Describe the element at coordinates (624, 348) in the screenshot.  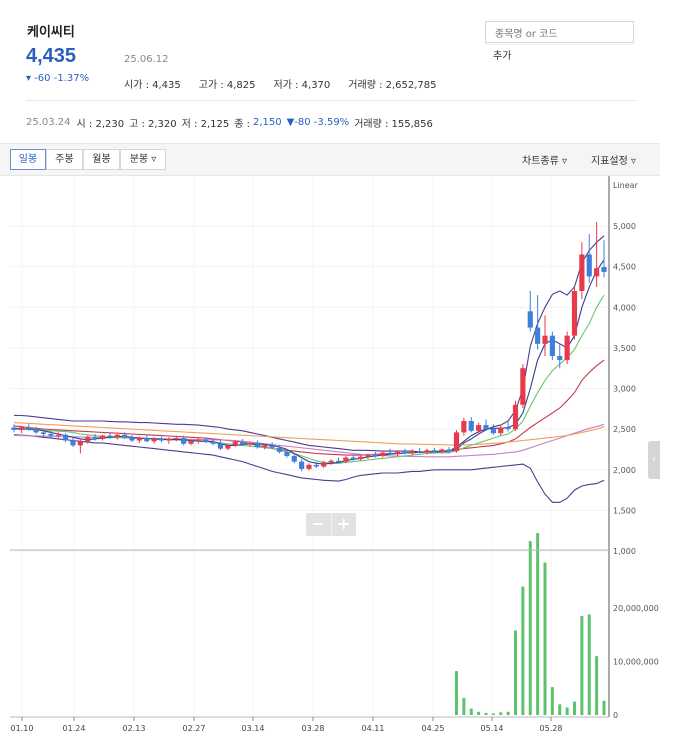
I see `price-tick: 3,500` at that location.